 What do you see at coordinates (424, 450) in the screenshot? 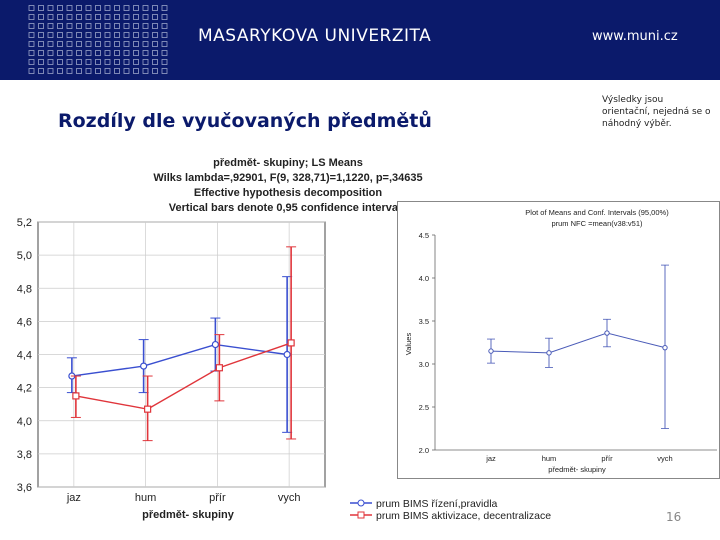
I see `chart2-y-tick-label: 2.0` at bounding box center [424, 450].